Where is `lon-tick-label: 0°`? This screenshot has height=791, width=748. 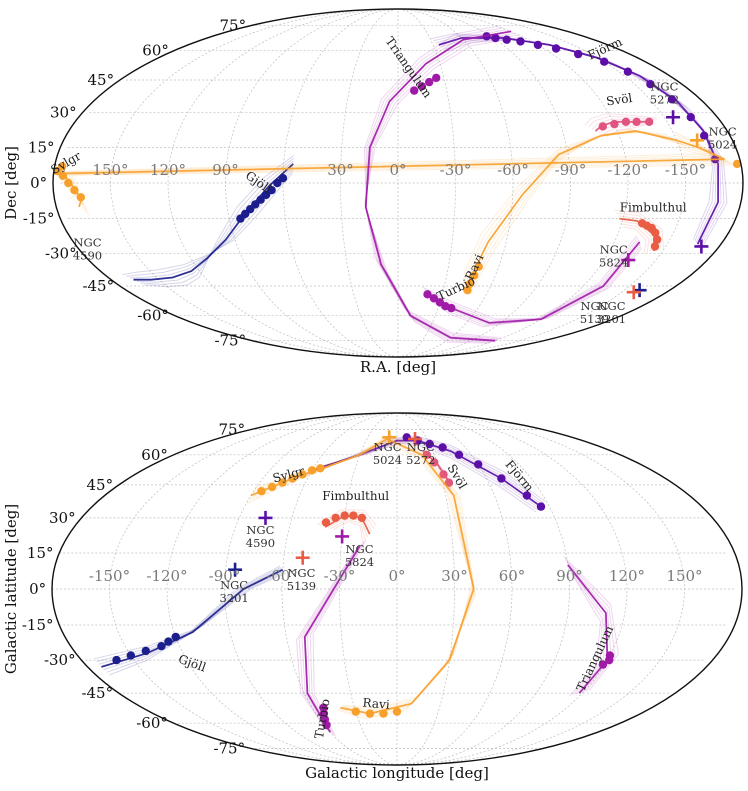
lon-tick-label: 0° is located at coordinates (397, 170).